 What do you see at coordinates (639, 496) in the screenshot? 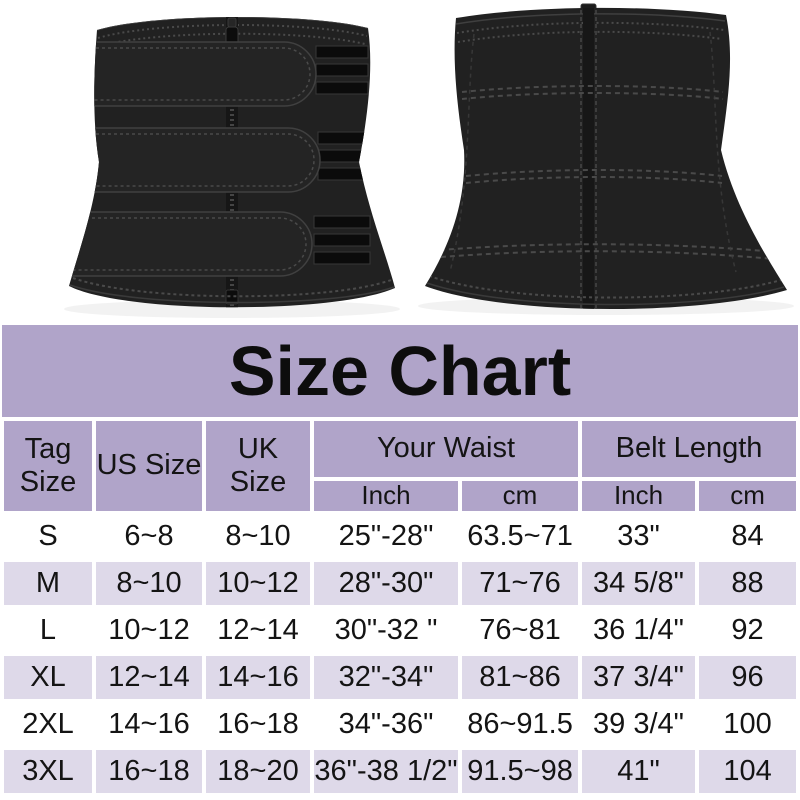
I see `subheader-belt-inch: Inch` at bounding box center [639, 496].